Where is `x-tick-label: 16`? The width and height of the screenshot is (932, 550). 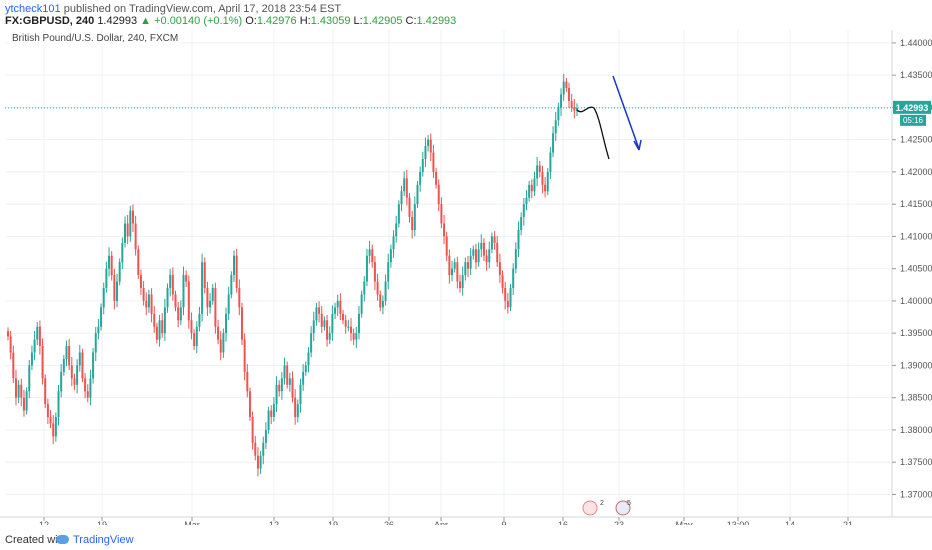 x-tick-label: 16 is located at coordinates (563, 522).